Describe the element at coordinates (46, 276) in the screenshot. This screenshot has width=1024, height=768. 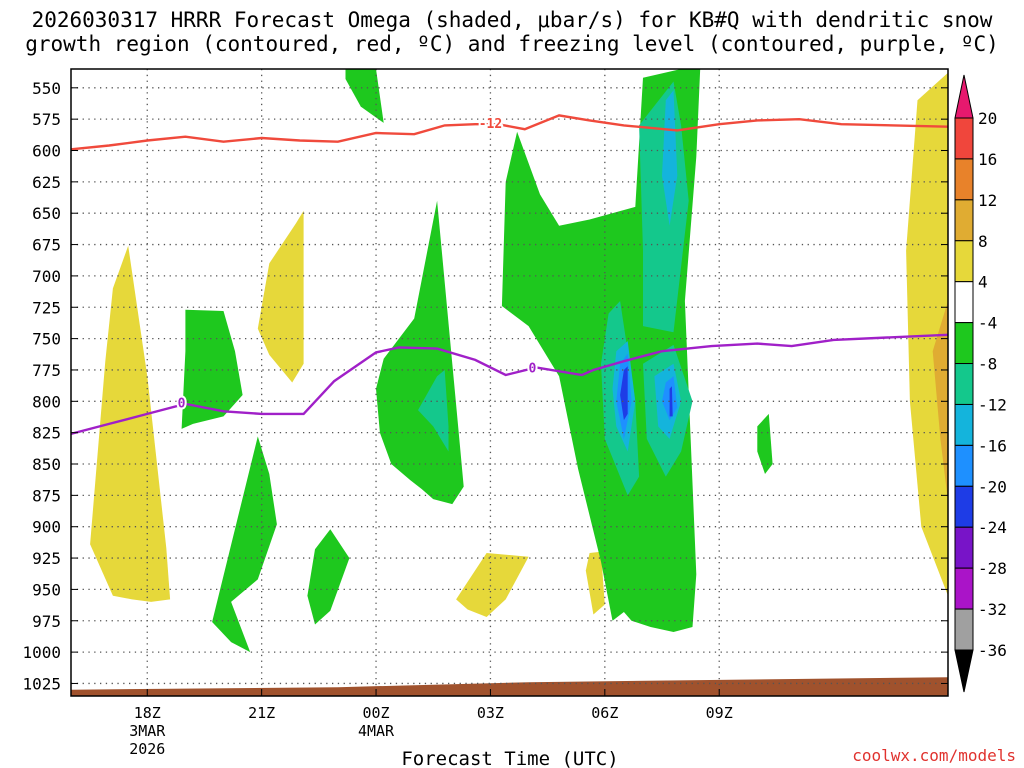
I see `y-tick-label-700: 700` at that location.